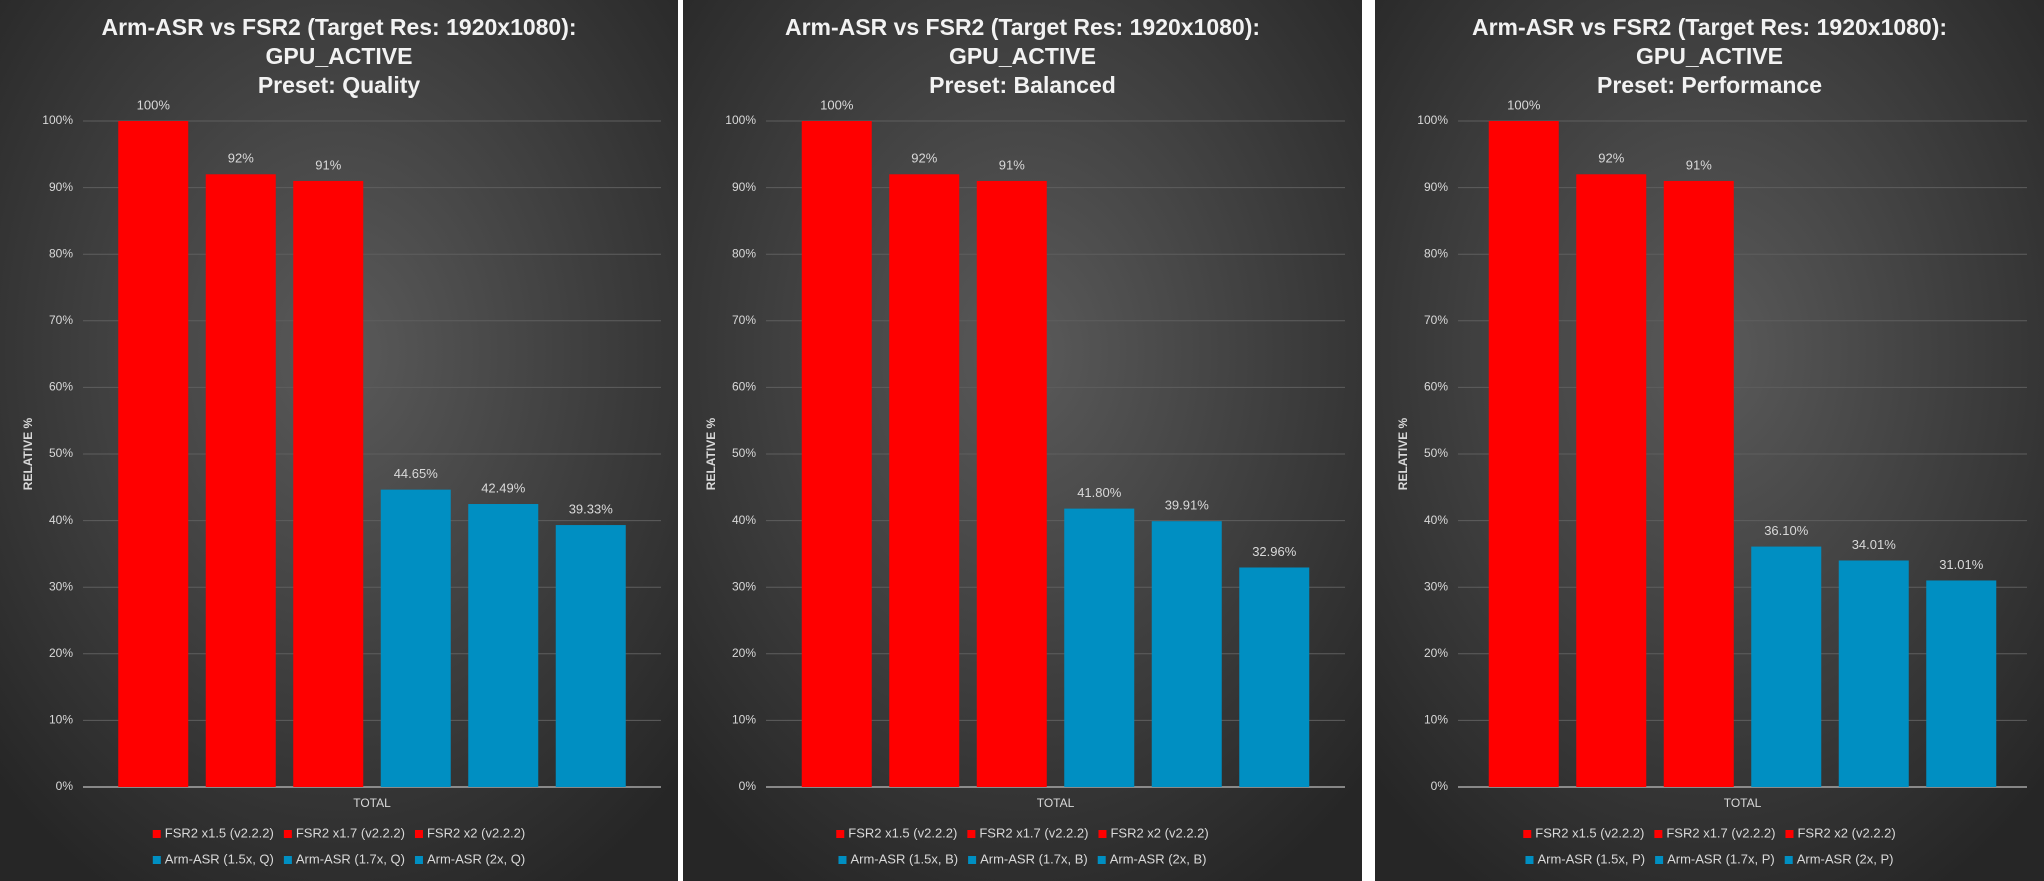  Describe the element at coordinates (591, 508) in the screenshot. I see `value-label: 39.33%` at that location.